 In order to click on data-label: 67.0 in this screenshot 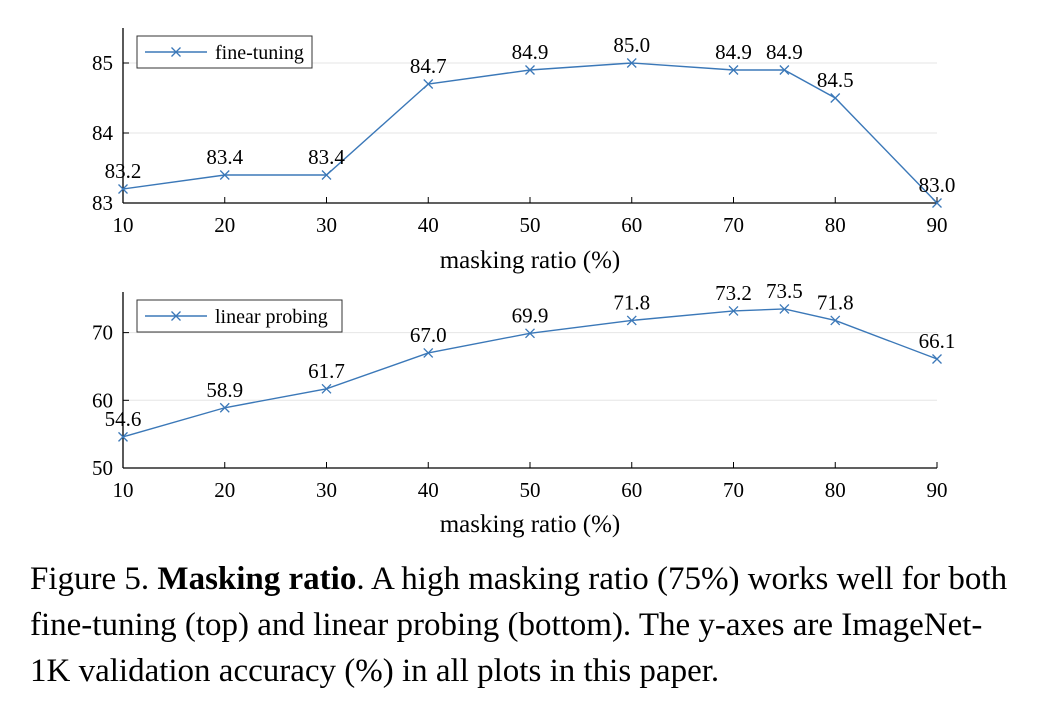, I will do `click(428, 335)`.